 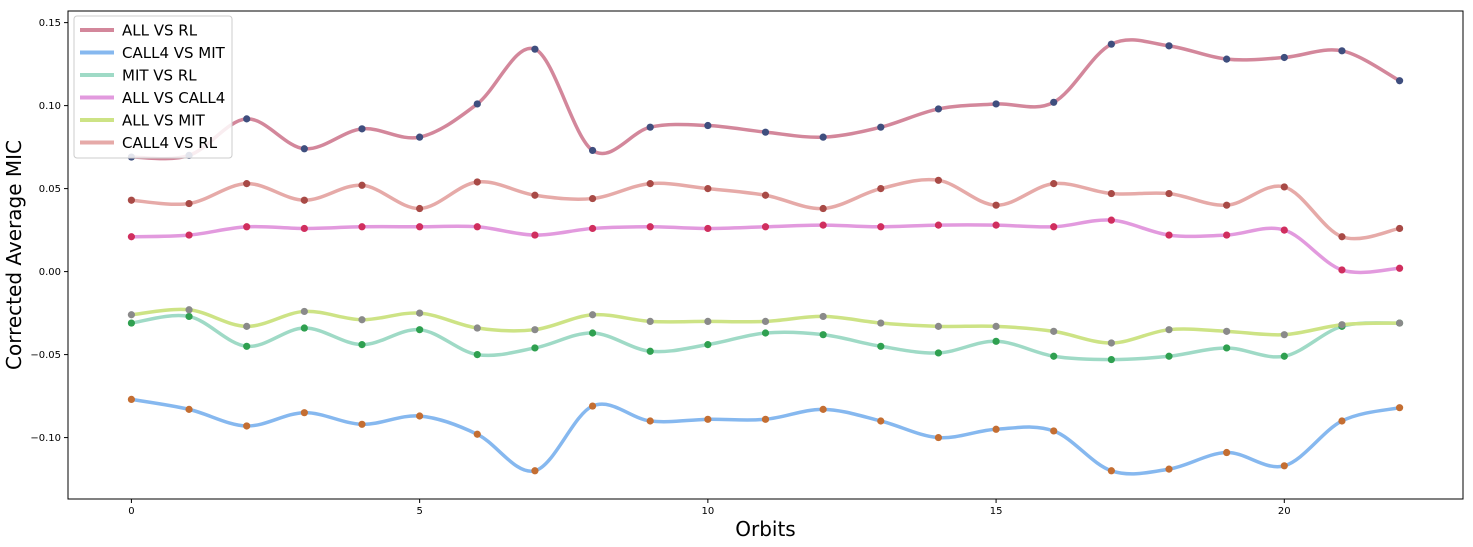 I want to click on y-axis-label: Corrected Average MIC, so click(x=14, y=255).